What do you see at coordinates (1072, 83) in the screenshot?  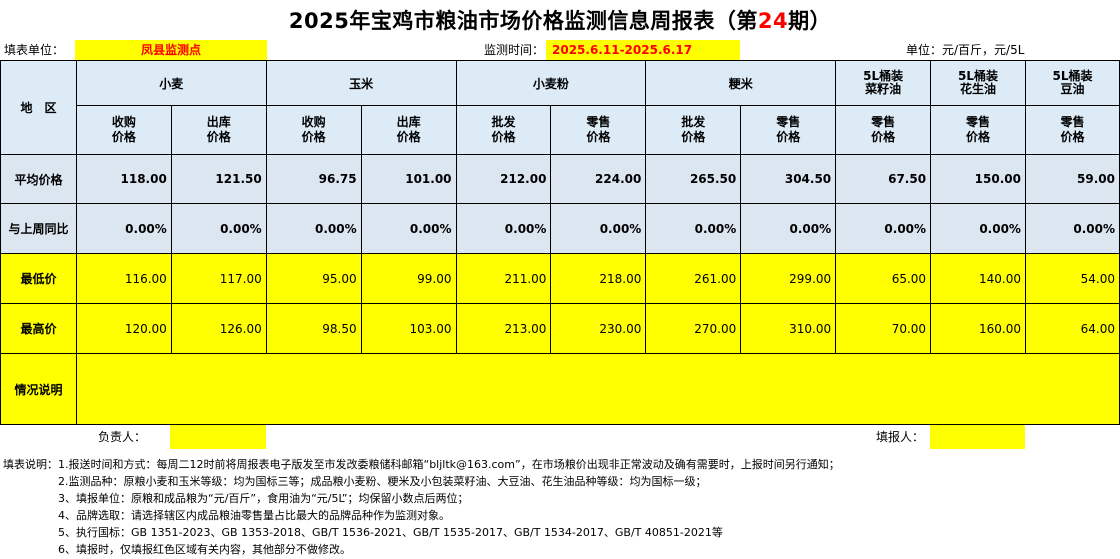 I see `soybean-oil-header: 5L桶装 豆油` at bounding box center [1072, 83].